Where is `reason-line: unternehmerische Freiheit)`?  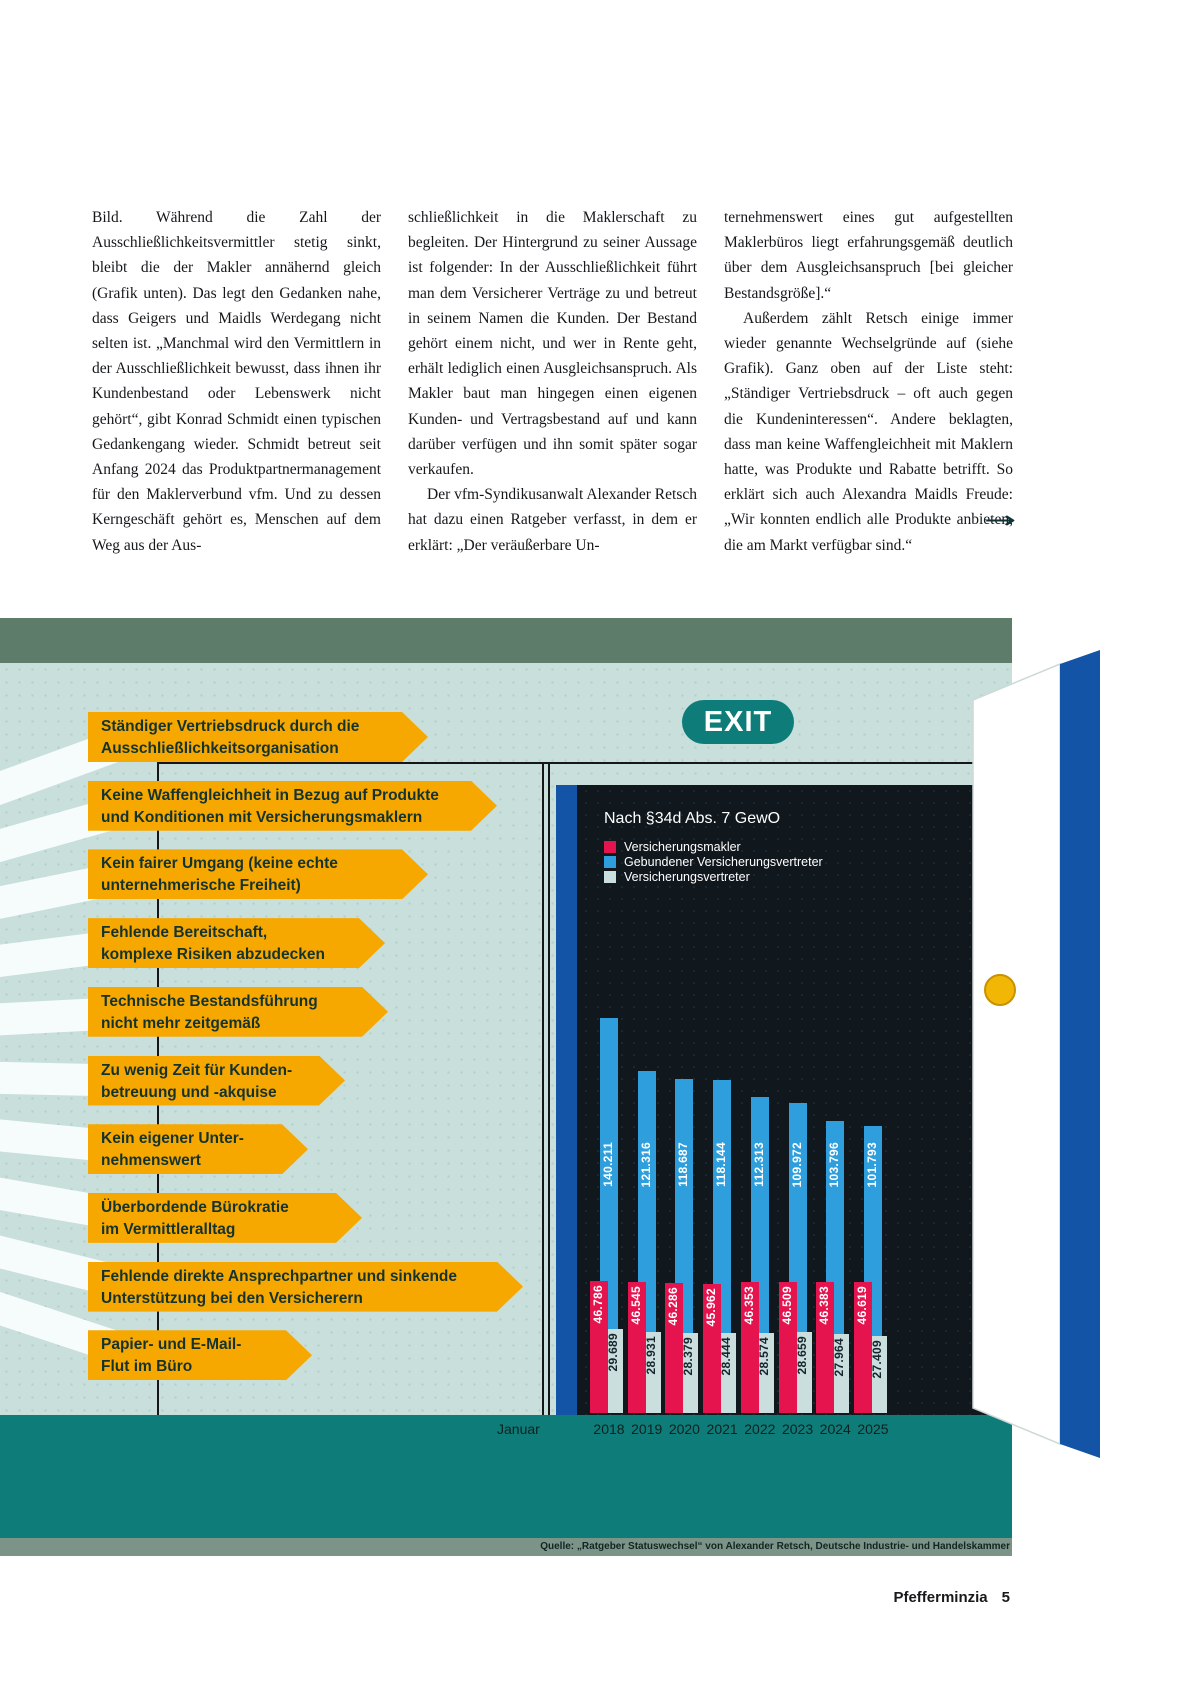 reason-line: unternehmerische Freiheit) is located at coordinates (201, 886).